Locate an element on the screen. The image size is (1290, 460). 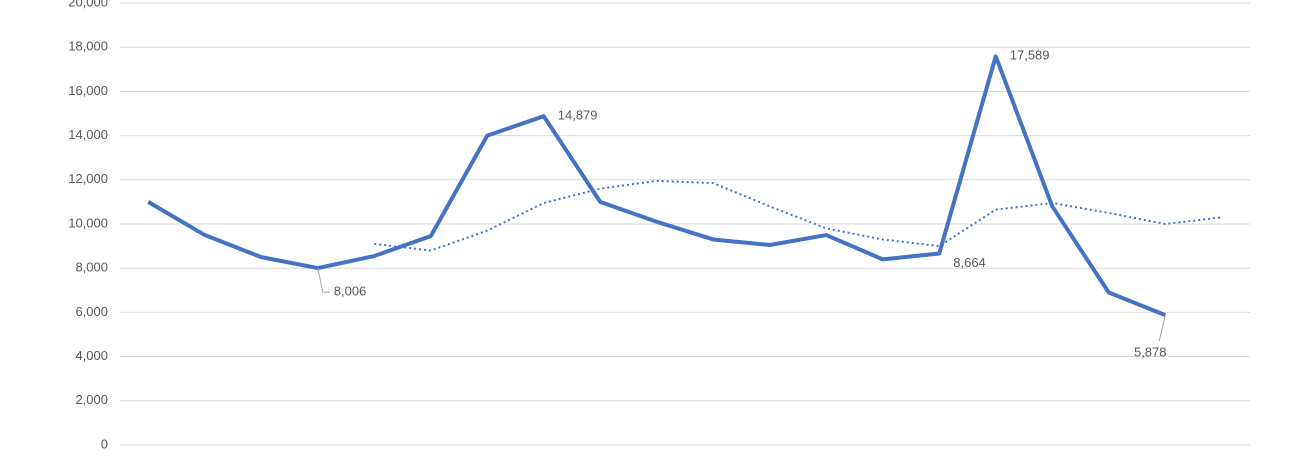
line is located at coordinates (798, 215).